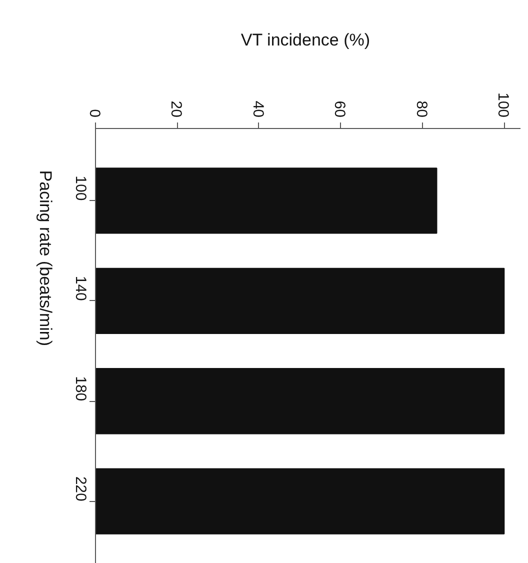  I want to click on x-axis-title: VT incidence (%), so click(305, 40).